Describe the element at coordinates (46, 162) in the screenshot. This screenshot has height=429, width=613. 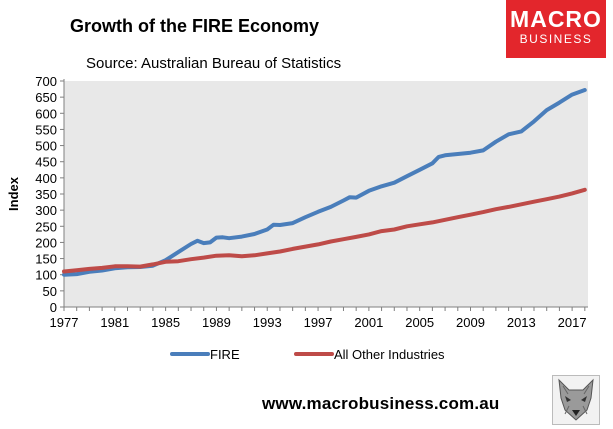
I see `y-tick-label: 450` at that location.